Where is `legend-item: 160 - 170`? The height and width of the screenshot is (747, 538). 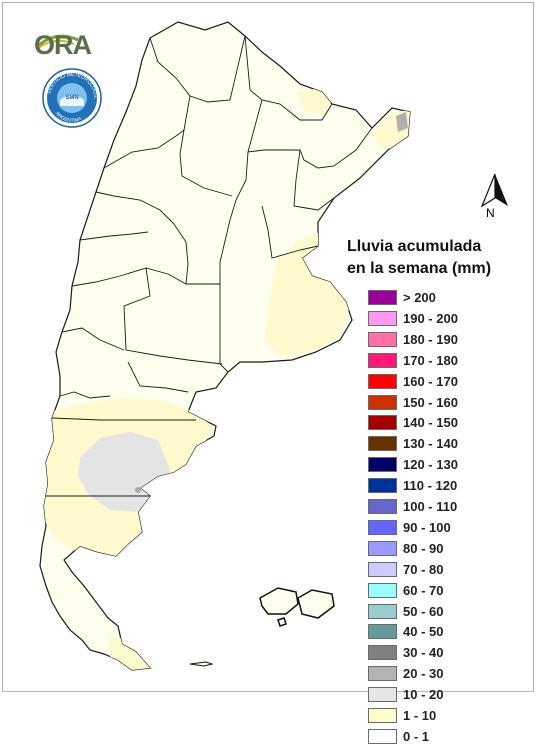 legend-item: 160 - 170 is located at coordinates (448, 382).